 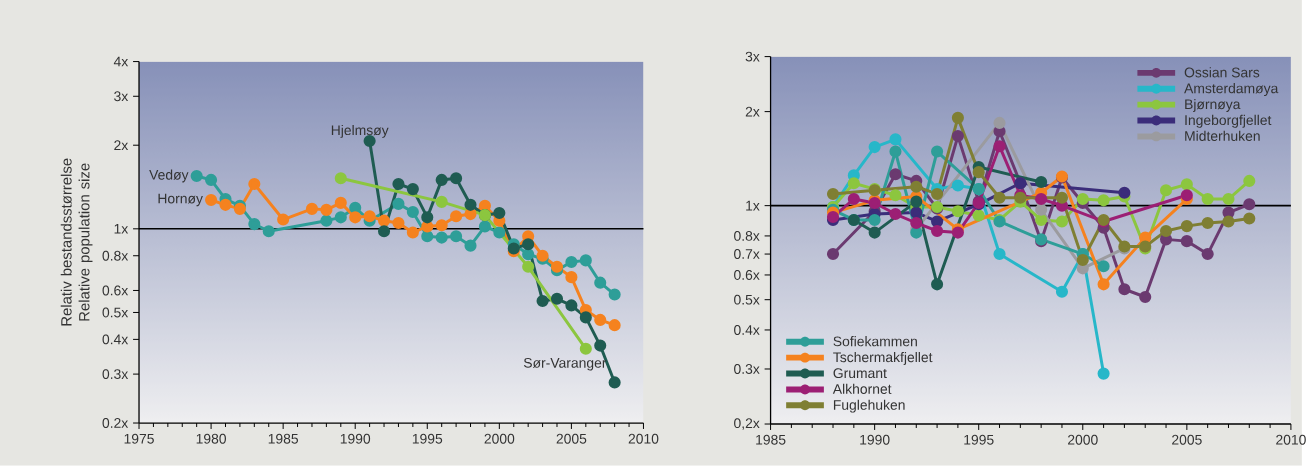 What do you see at coordinates (360, 131) in the screenshot?
I see `series-label: Hjelmsøy` at bounding box center [360, 131].